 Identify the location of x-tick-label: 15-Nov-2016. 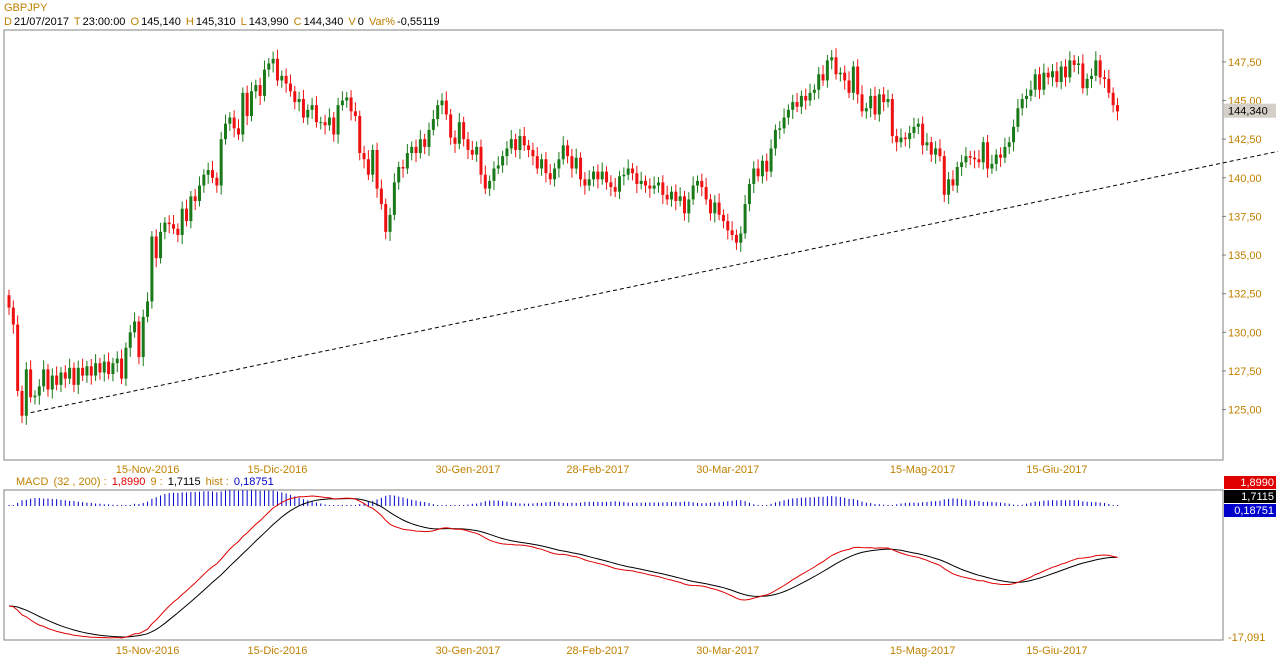
(148, 470).